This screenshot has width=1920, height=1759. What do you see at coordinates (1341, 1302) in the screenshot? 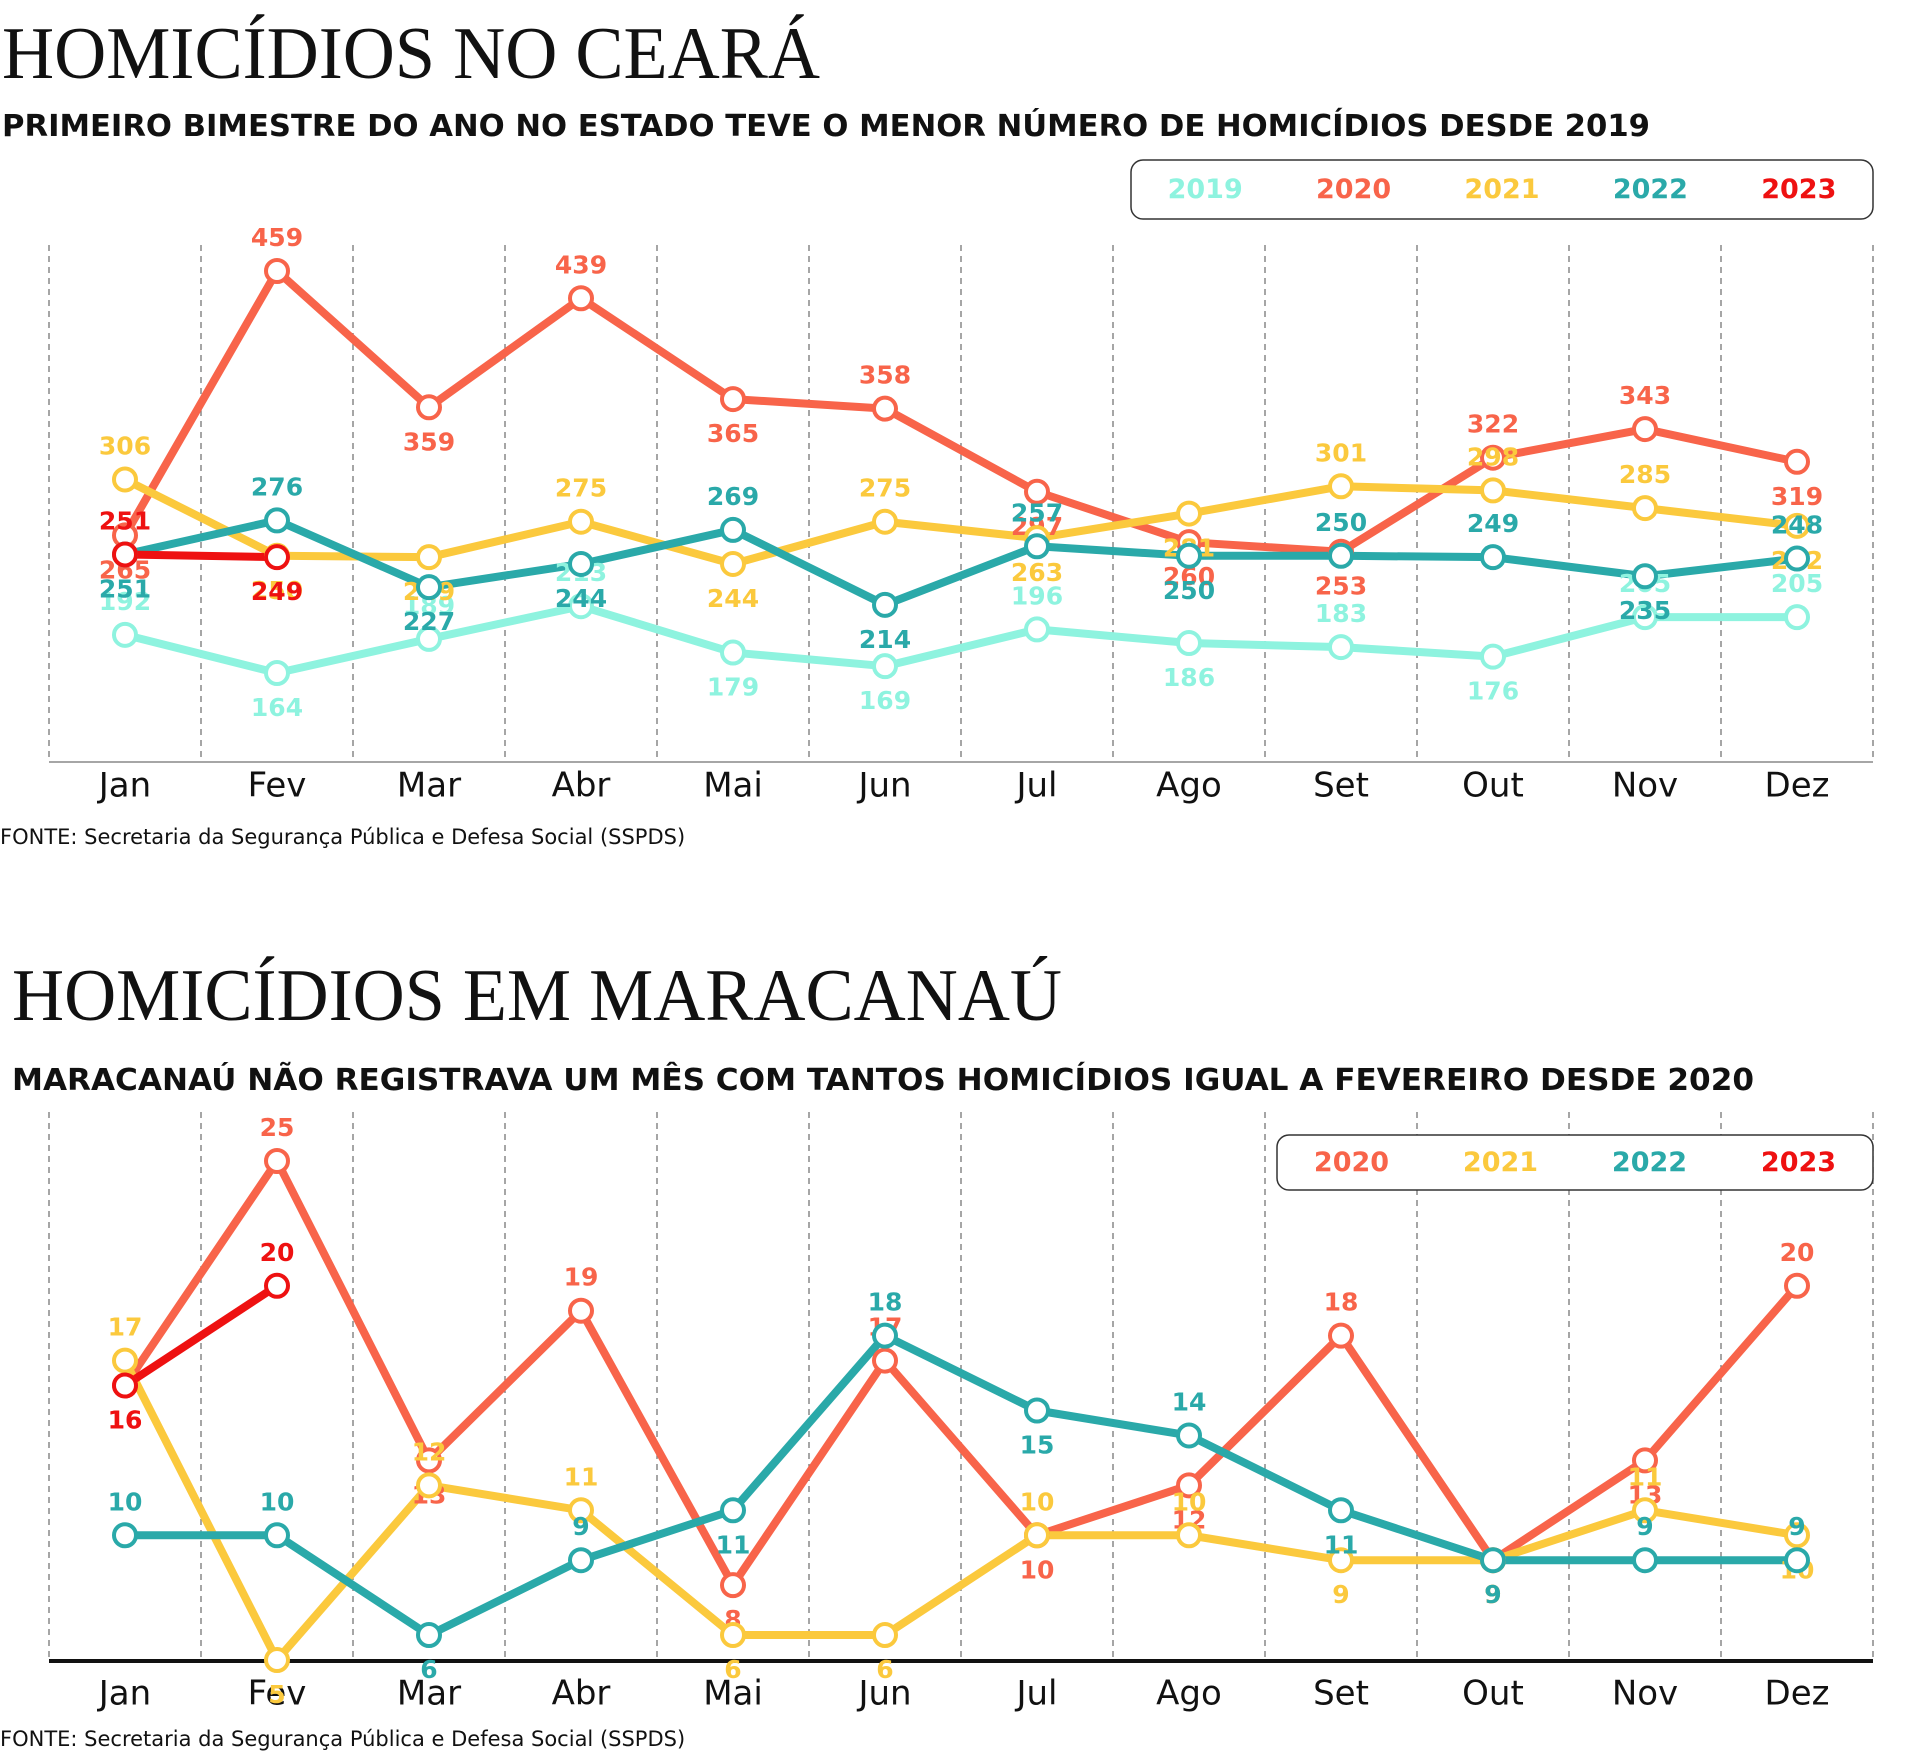
I see `value-label: 18` at bounding box center [1341, 1302].